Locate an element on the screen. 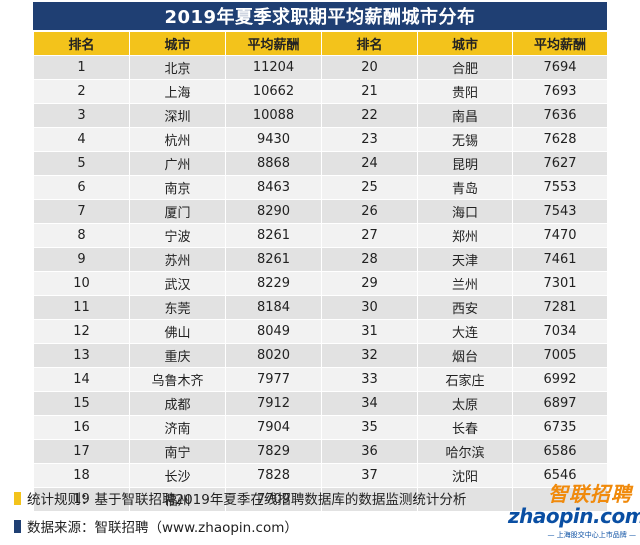 The width and height of the screenshot is (640, 545). cell-salary: 7628 is located at coordinates (560, 139).